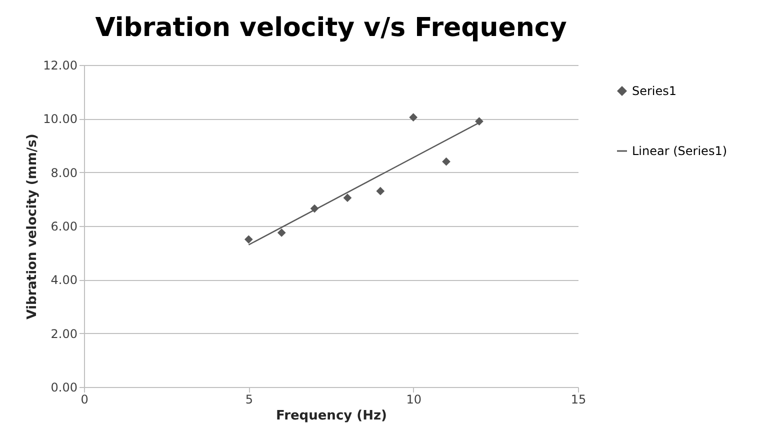  I want to click on y-tick-label: 0.00, so click(64, 387).